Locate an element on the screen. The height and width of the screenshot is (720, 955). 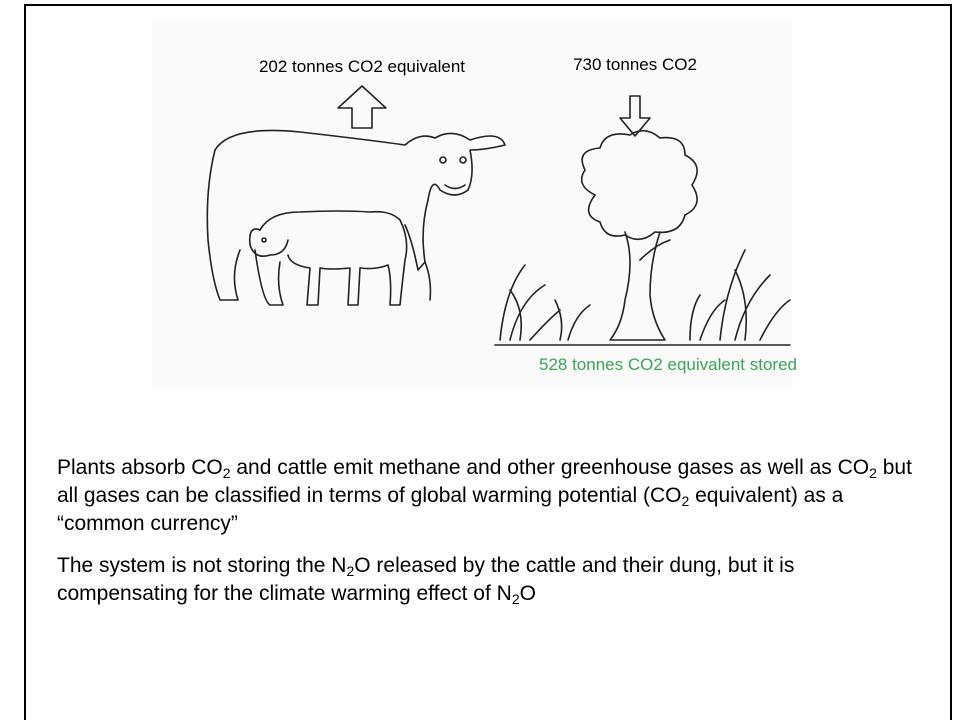
down-arrow is located at coordinates (635, 116).